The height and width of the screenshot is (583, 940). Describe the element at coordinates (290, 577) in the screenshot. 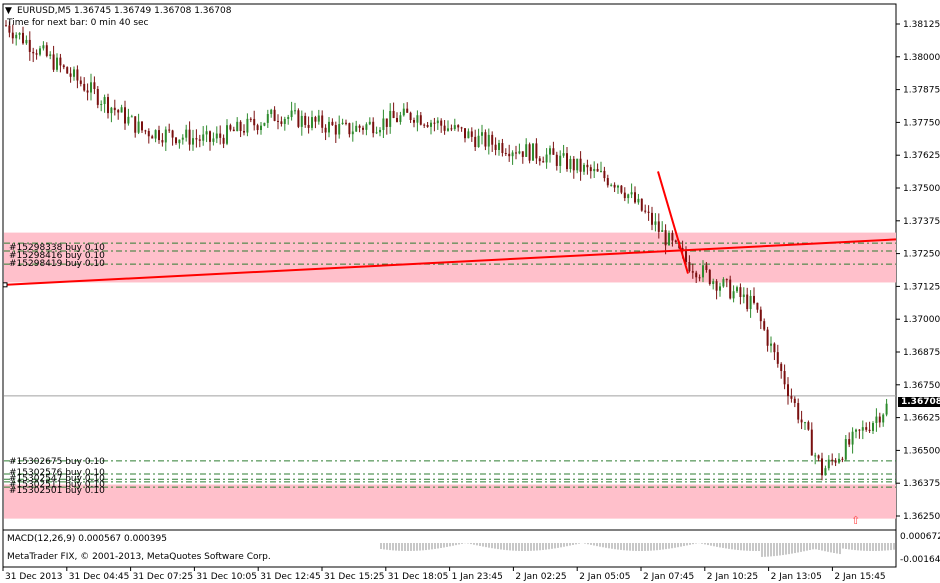

I see `time-tick-label: 31 Dec 12:45` at that location.